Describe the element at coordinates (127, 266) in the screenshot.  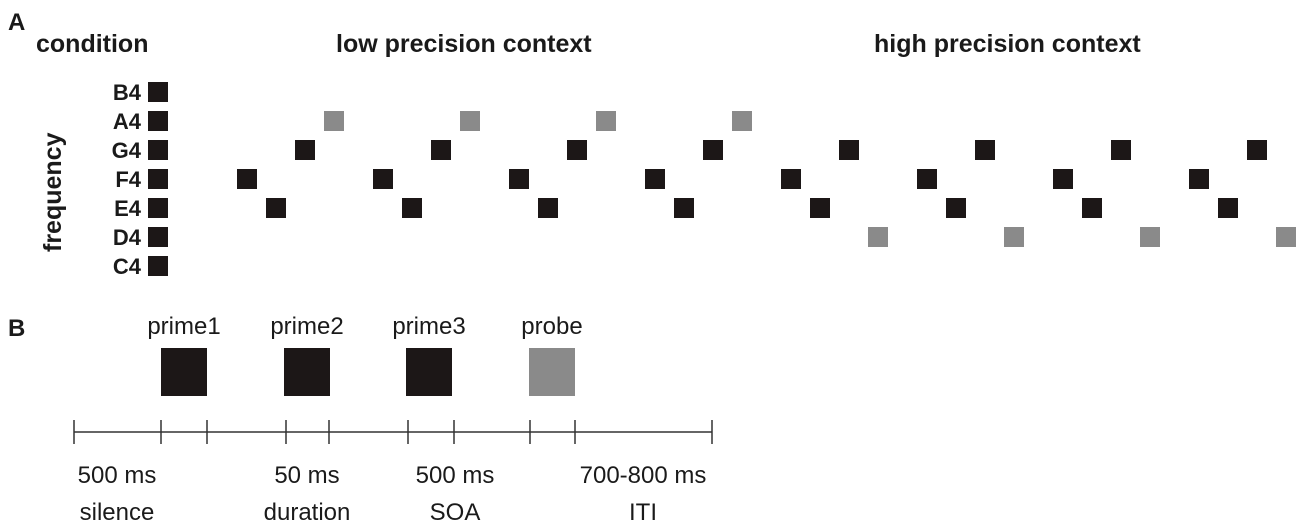
I see `frequency-label-c4: C4` at that location.